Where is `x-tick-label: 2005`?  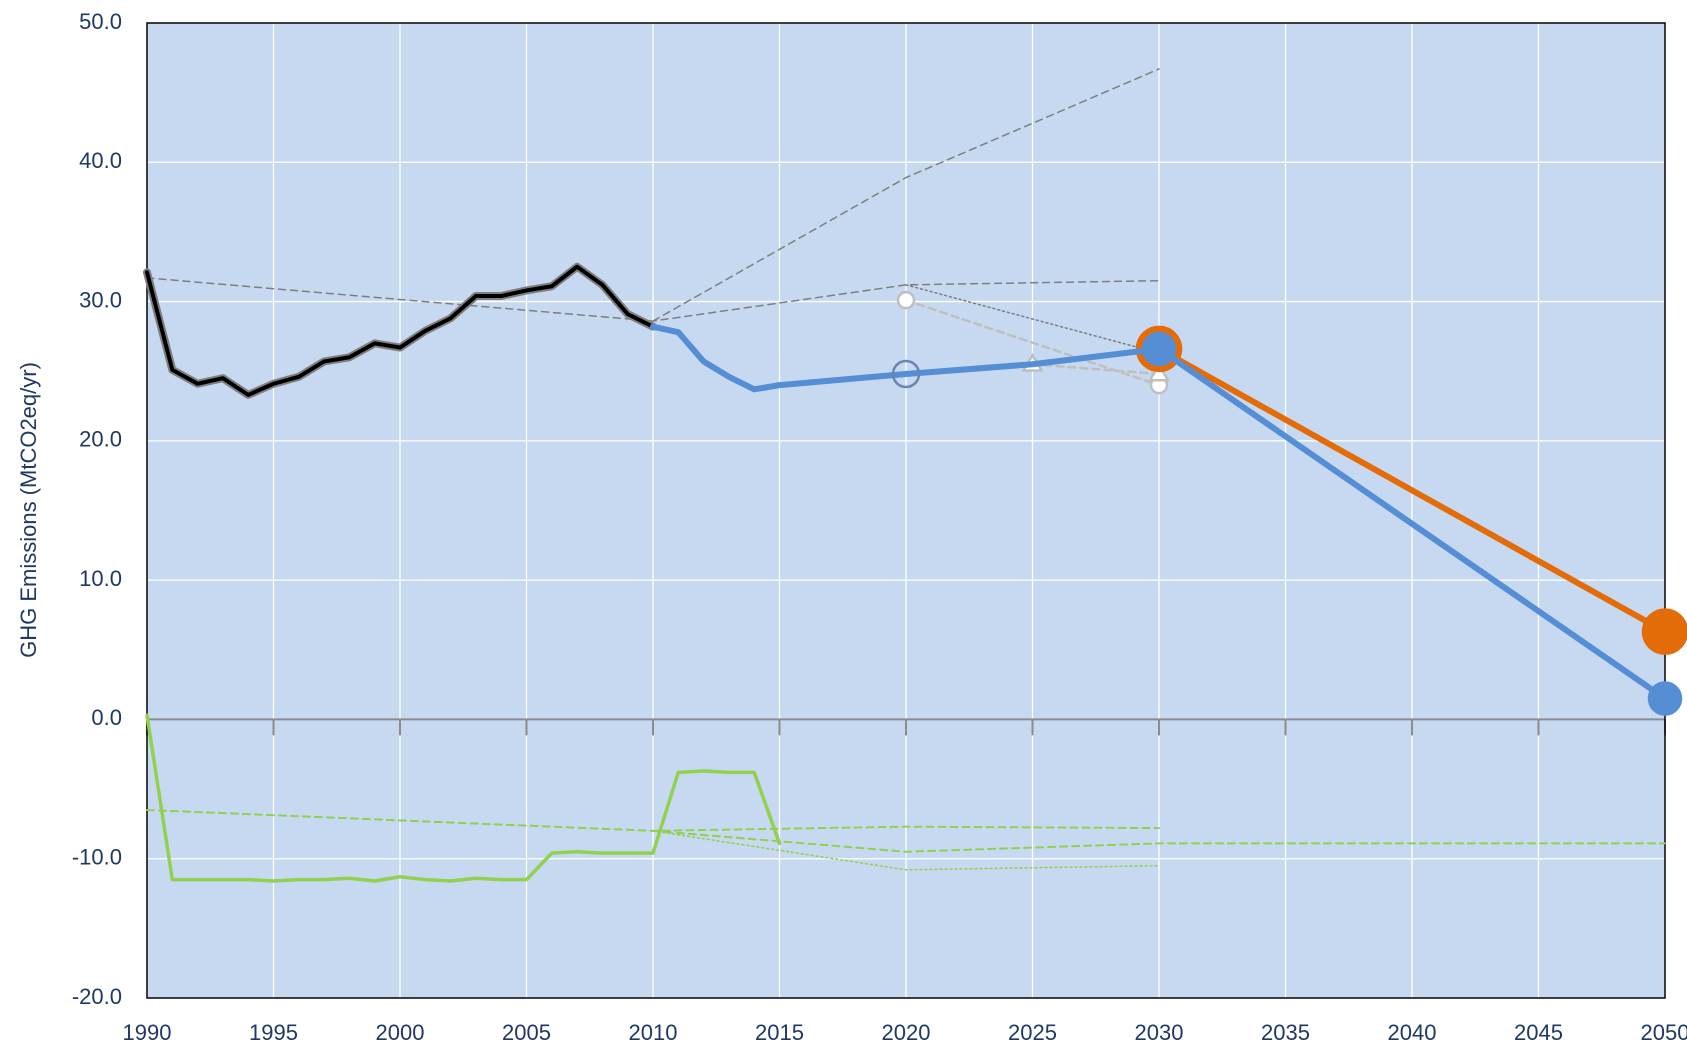 x-tick-label: 2005 is located at coordinates (526, 1031).